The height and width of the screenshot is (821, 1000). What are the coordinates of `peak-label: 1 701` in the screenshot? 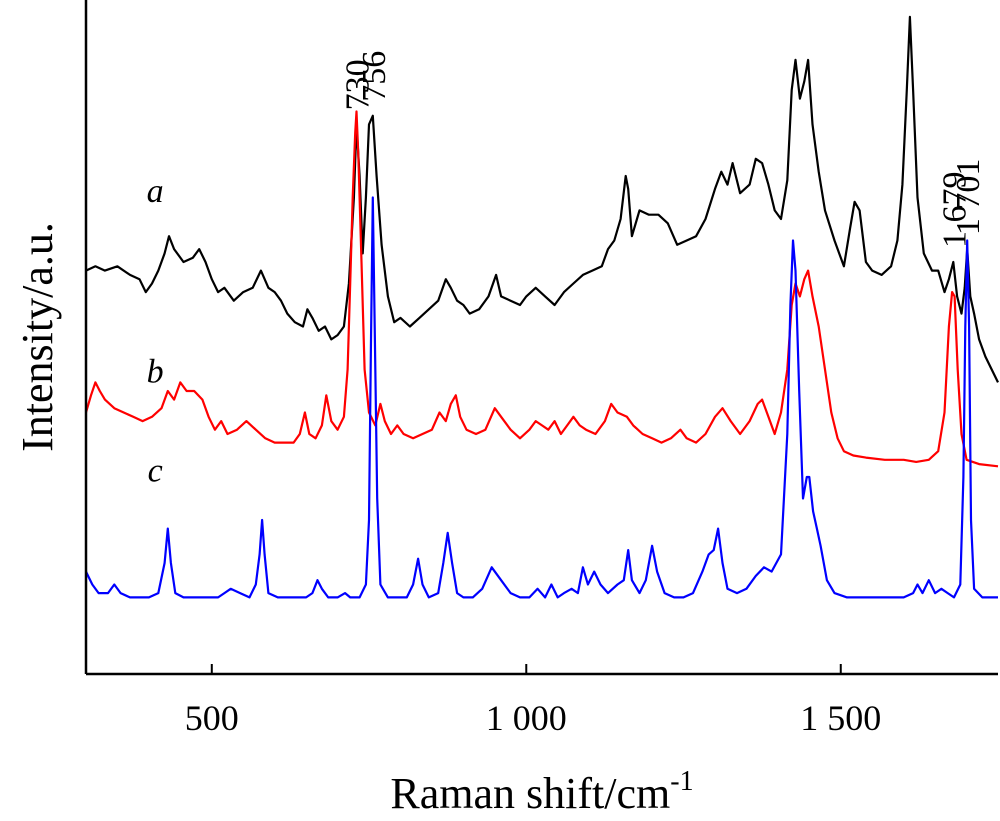 It's located at (968, 197).